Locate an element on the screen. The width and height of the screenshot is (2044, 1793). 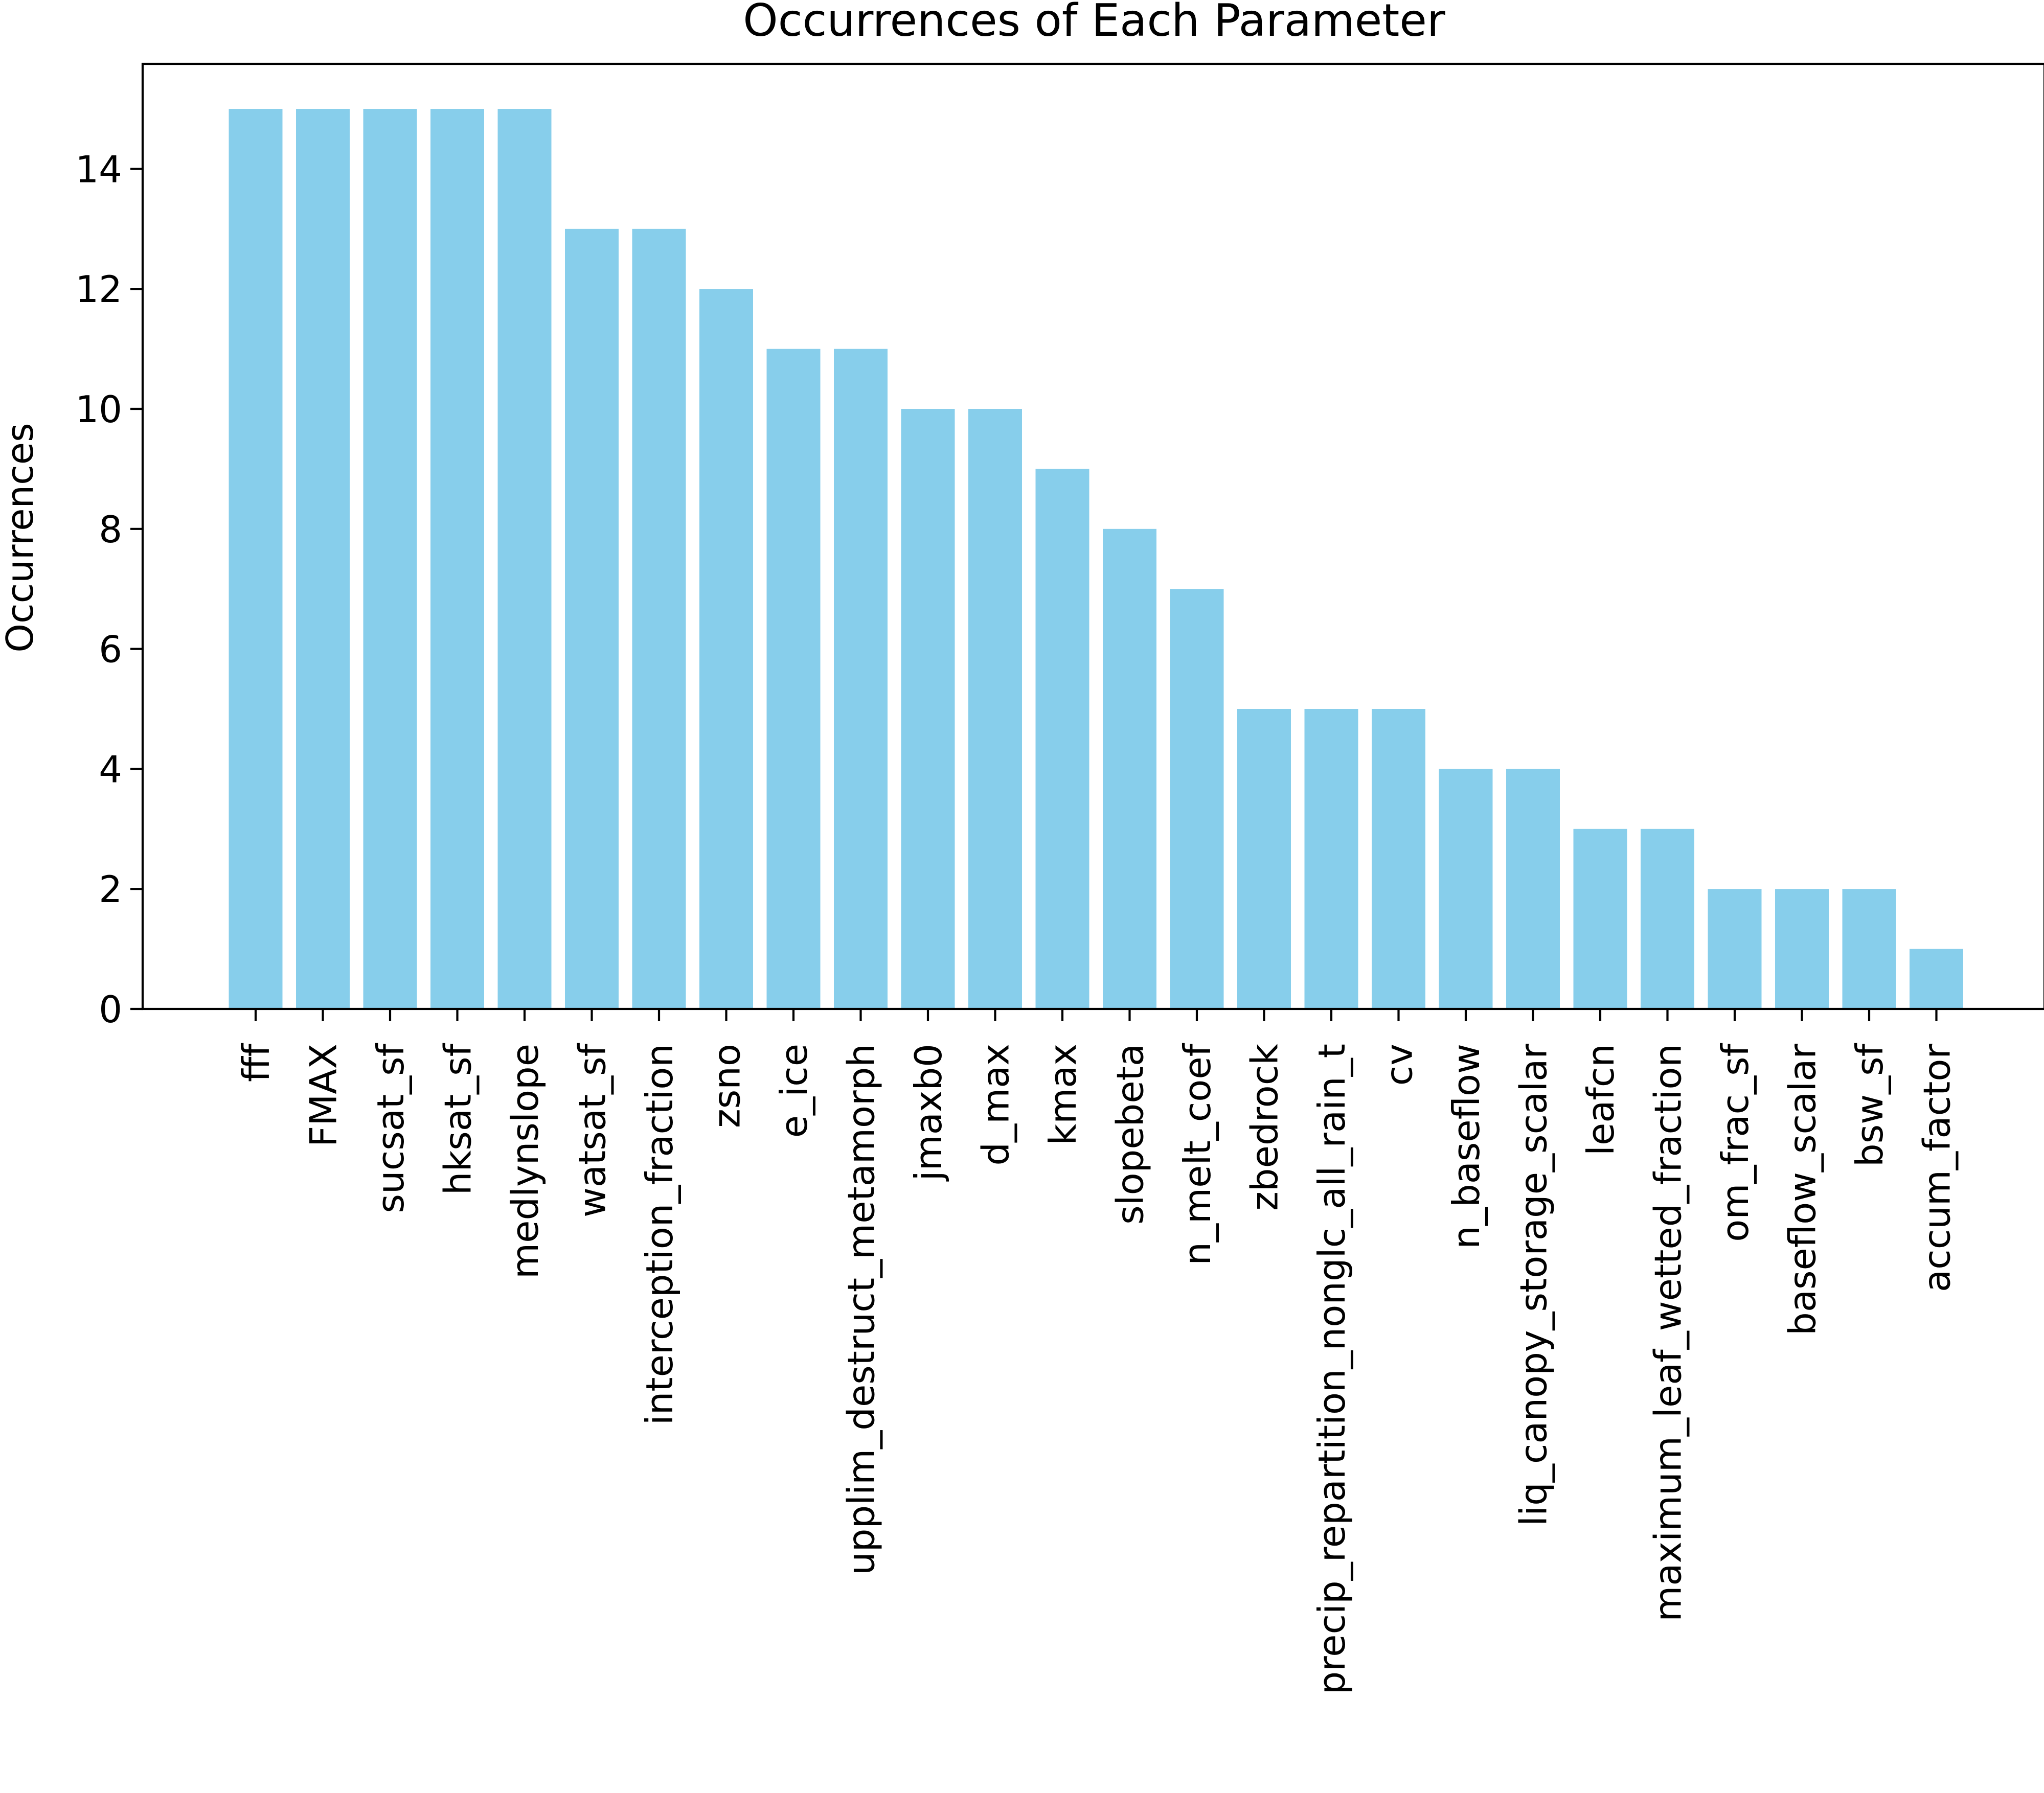
bar-FMAX is located at coordinates (323, 559).